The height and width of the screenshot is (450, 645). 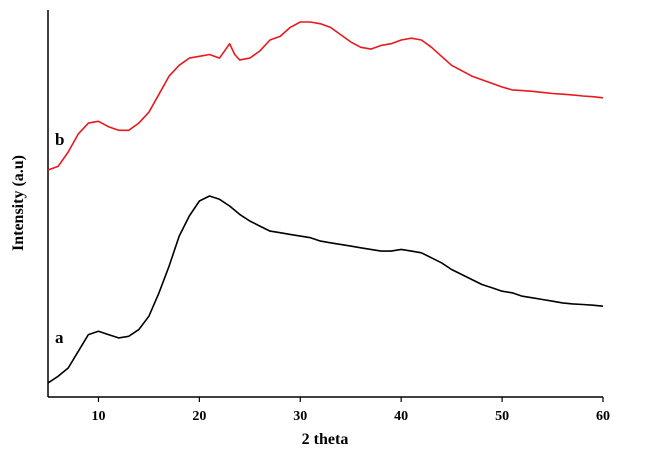 What do you see at coordinates (59, 139) in the screenshot?
I see `series-label-b: b` at bounding box center [59, 139].